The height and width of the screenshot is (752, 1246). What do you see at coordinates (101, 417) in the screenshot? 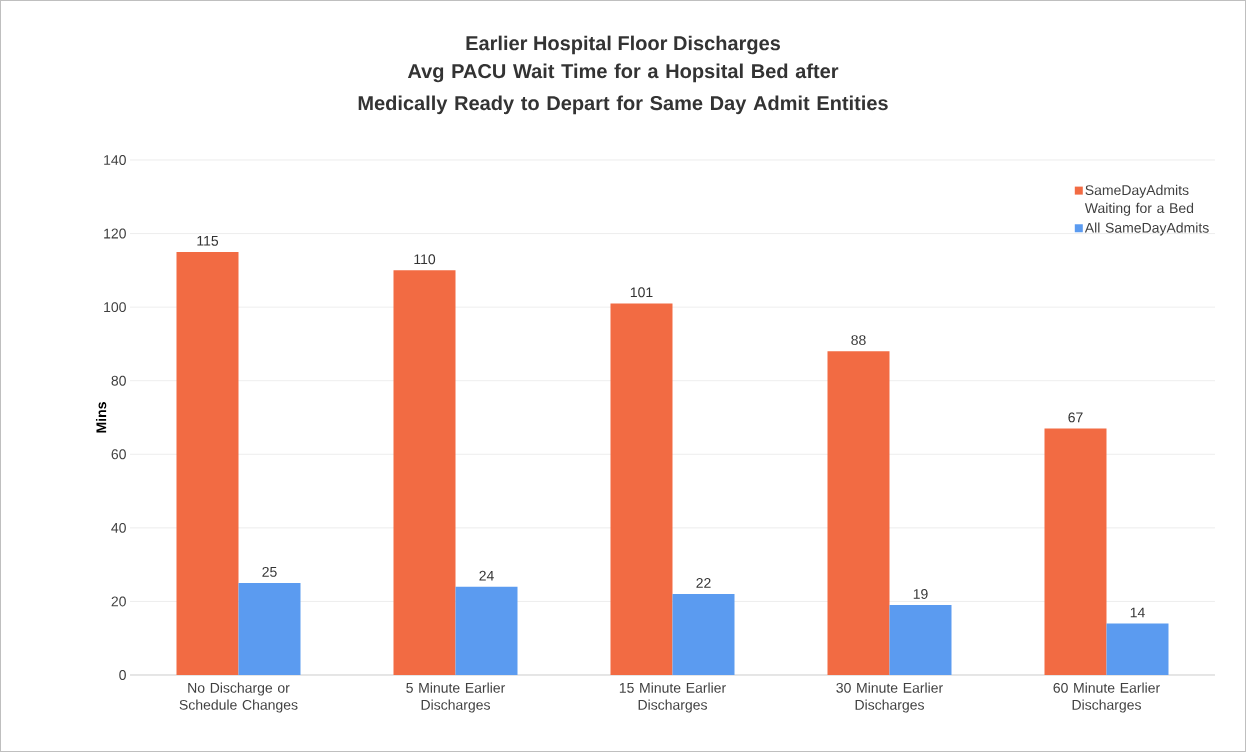
I see `y-axis-title: Mins` at bounding box center [101, 417].